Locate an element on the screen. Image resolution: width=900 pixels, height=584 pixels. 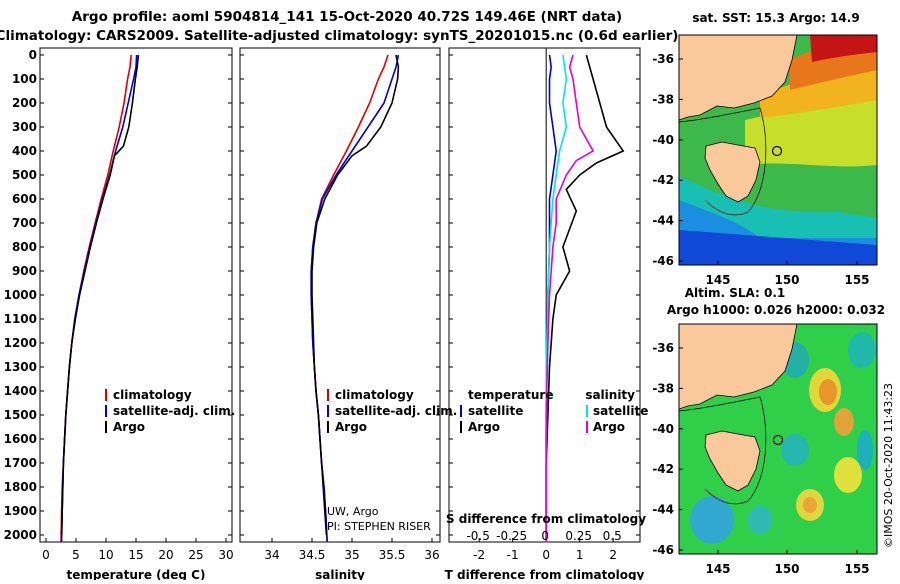
y-tick-label: 1200 is located at coordinates (20, 343).